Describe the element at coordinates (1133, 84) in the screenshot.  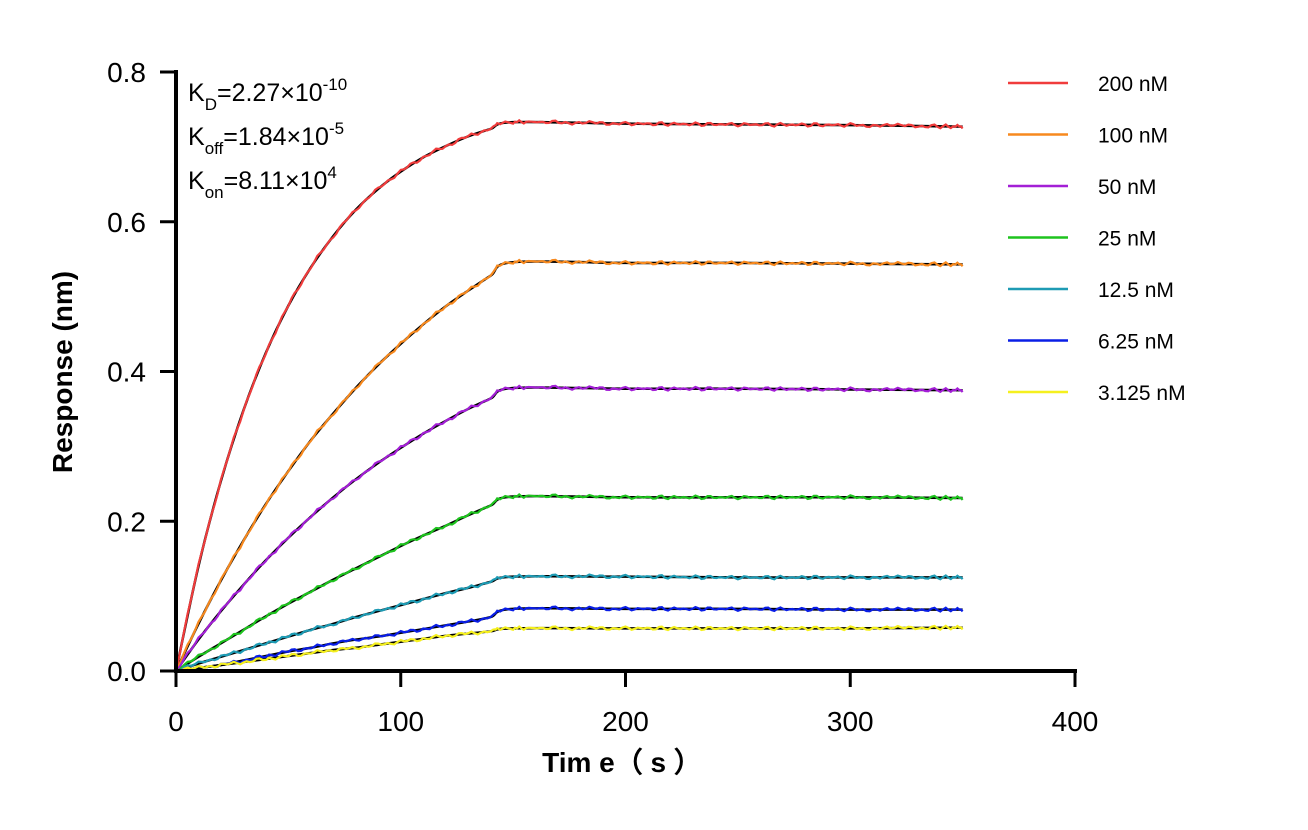
I see `legend-label: 200 nM` at that location.